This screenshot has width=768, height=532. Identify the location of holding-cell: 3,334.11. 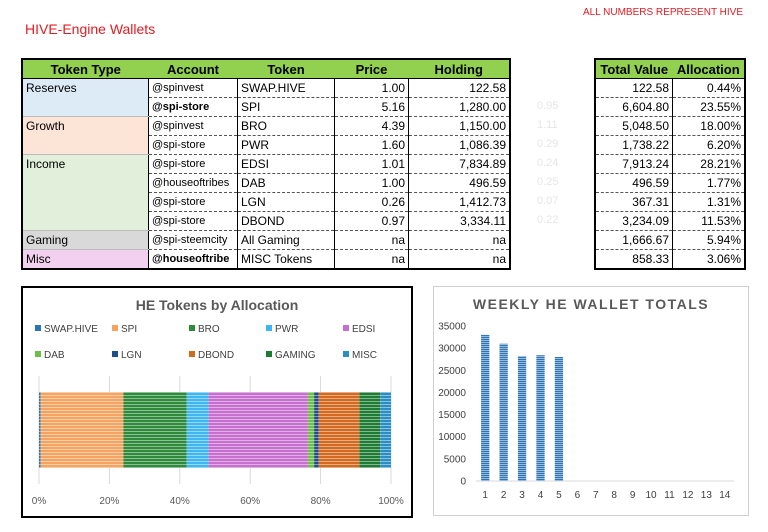
(459, 221).